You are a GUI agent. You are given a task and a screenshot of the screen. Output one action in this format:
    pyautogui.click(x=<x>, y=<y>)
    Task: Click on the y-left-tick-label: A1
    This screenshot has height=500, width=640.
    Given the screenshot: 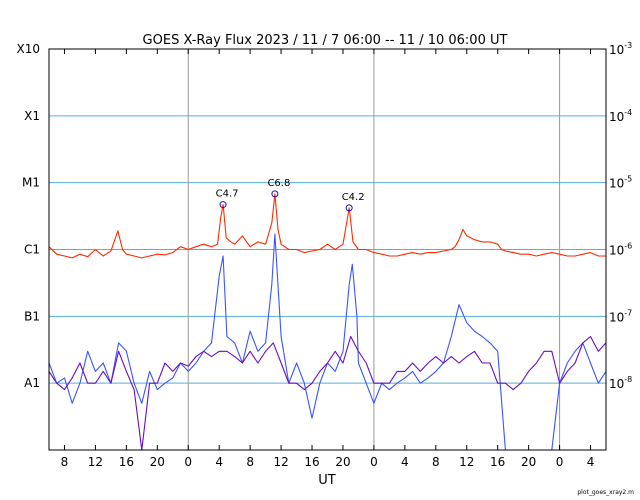 What is the action you would take?
    pyautogui.click(x=32, y=383)
    